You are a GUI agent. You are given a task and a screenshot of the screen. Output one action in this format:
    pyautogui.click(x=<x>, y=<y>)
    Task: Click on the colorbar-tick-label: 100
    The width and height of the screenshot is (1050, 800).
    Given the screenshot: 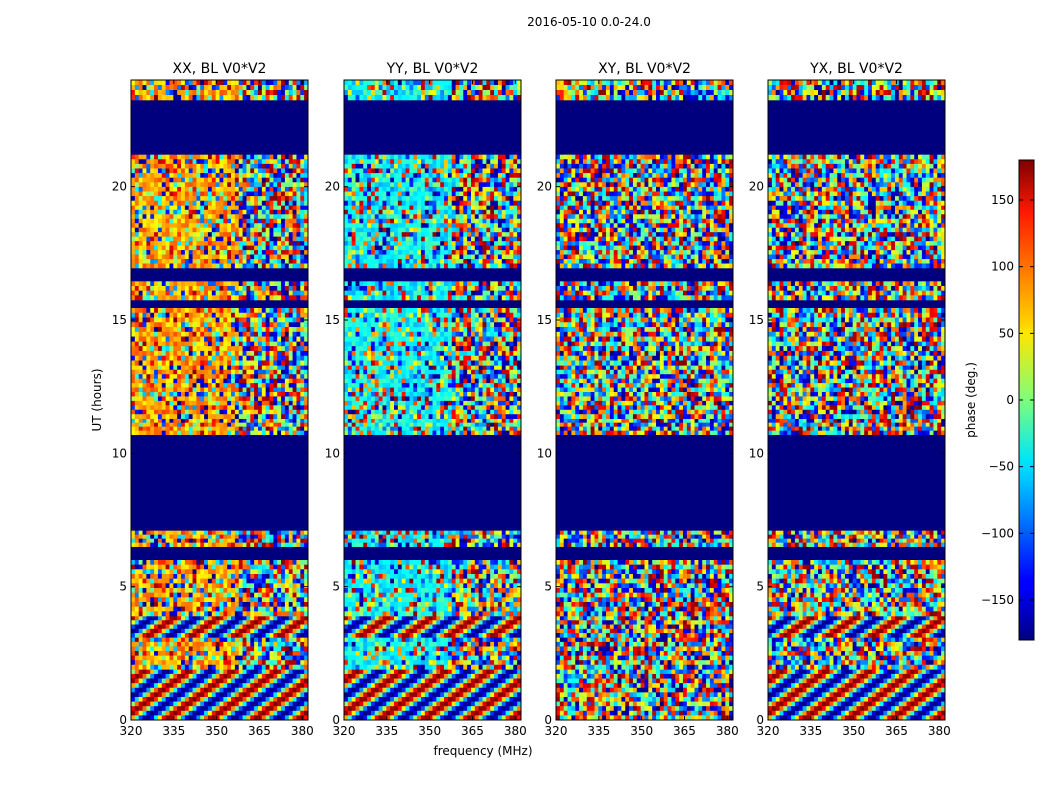 What is the action you would take?
    pyautogui.click(x=1002, y=267)
    